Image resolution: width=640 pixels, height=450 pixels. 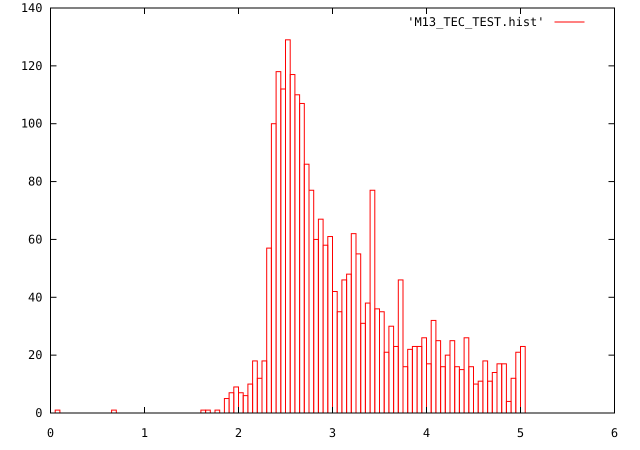 What do you see at coordinates (35, 297) in the screenshot?
I see `y-tick-label: 40` at bounding box center [35, 297].